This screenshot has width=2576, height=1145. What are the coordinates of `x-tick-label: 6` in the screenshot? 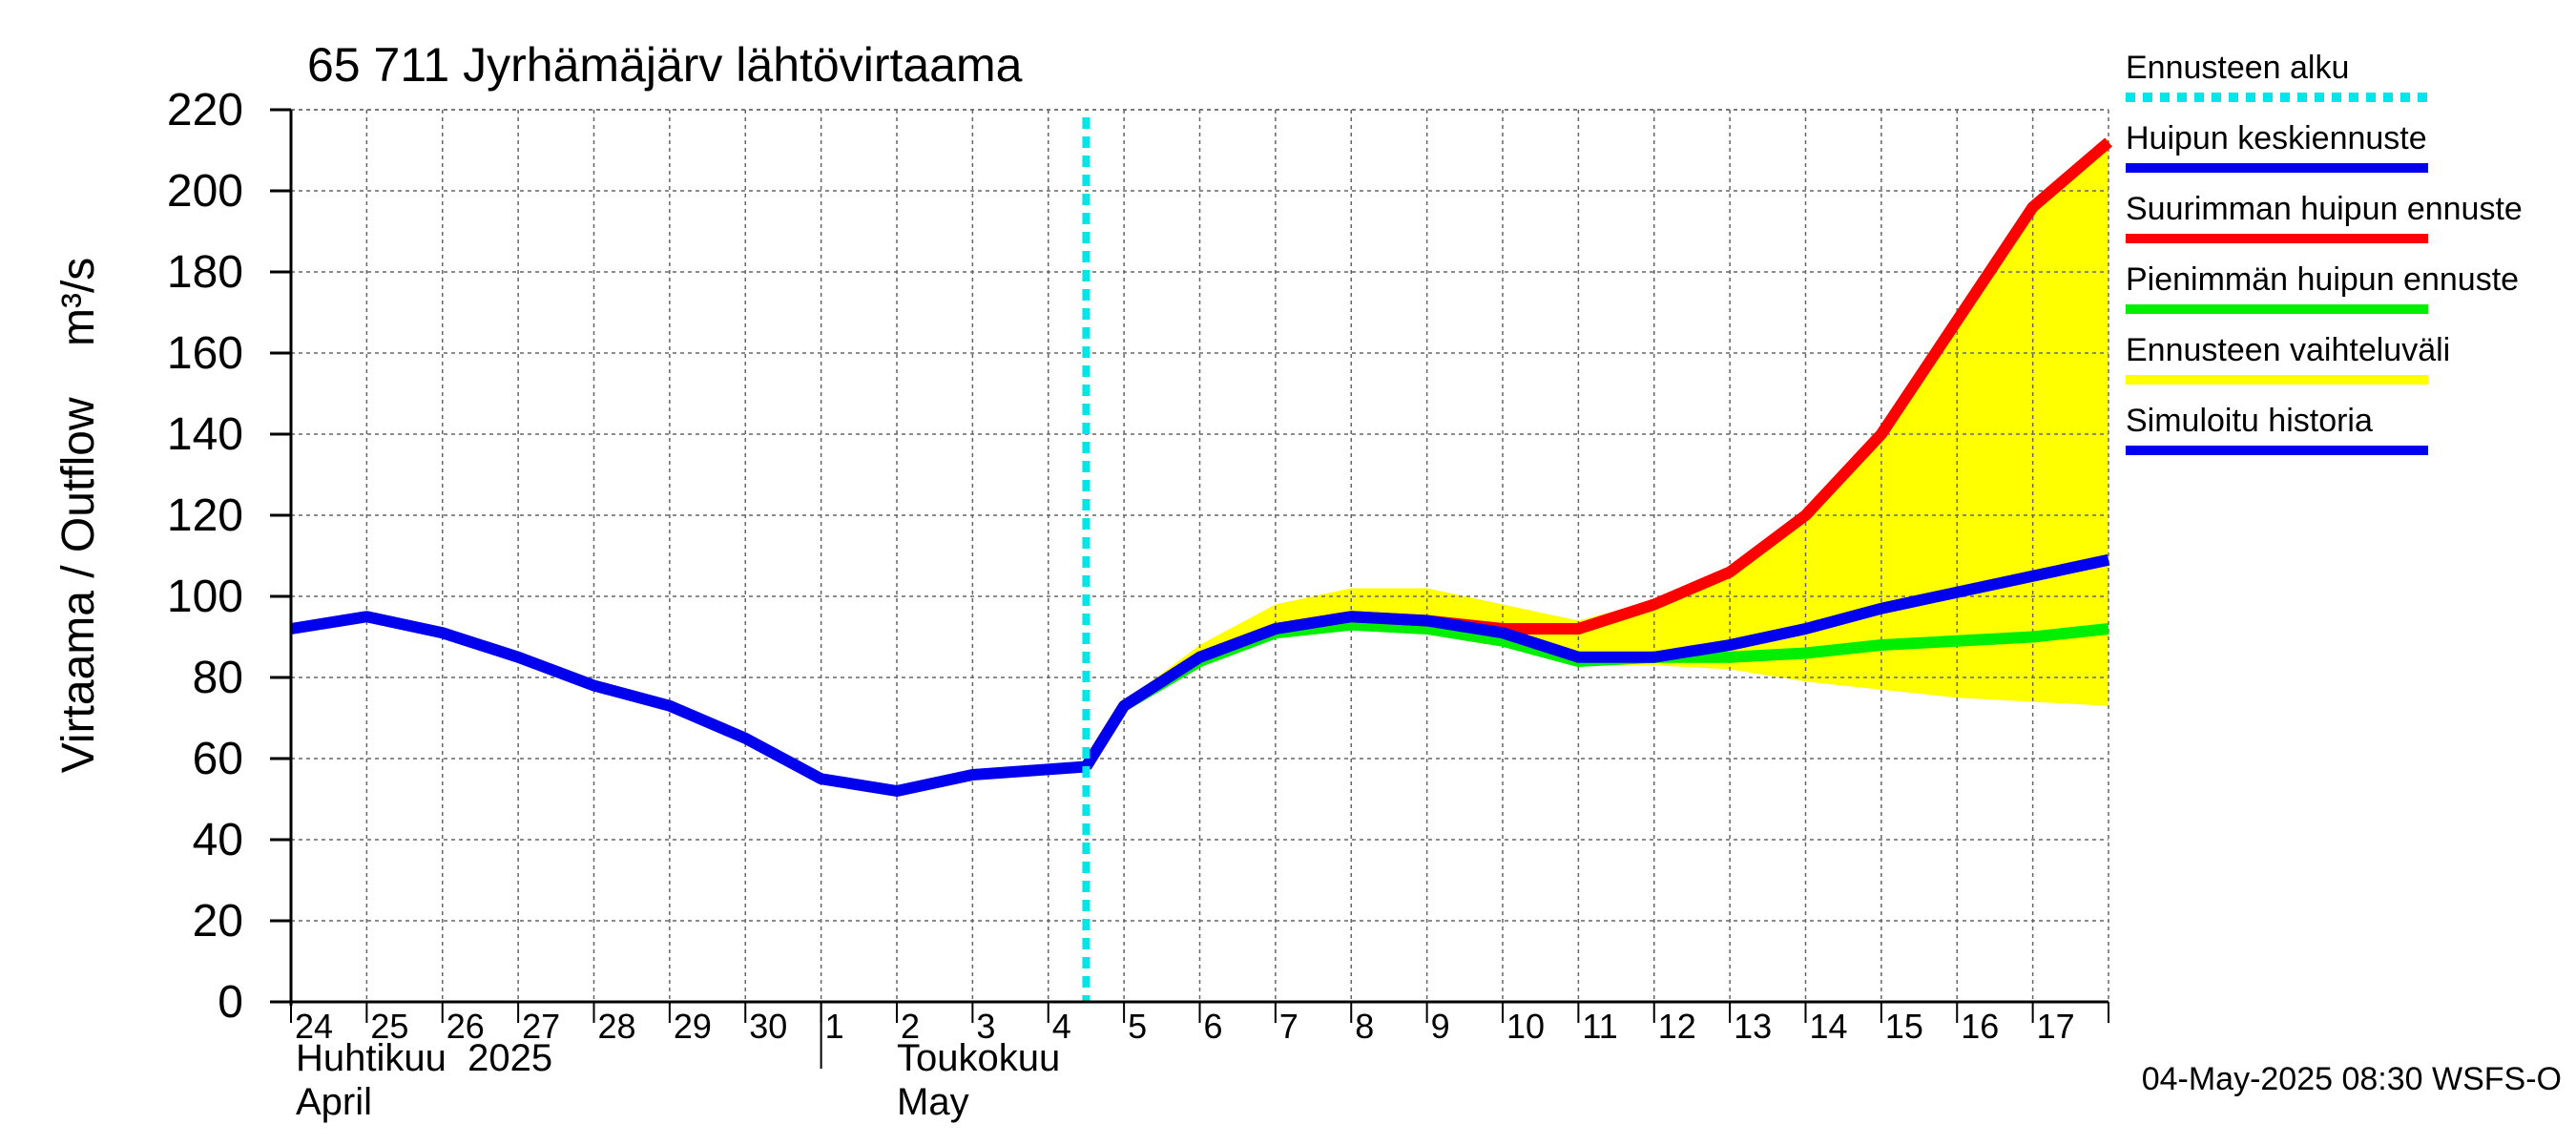 It's located at (1213, 1026).